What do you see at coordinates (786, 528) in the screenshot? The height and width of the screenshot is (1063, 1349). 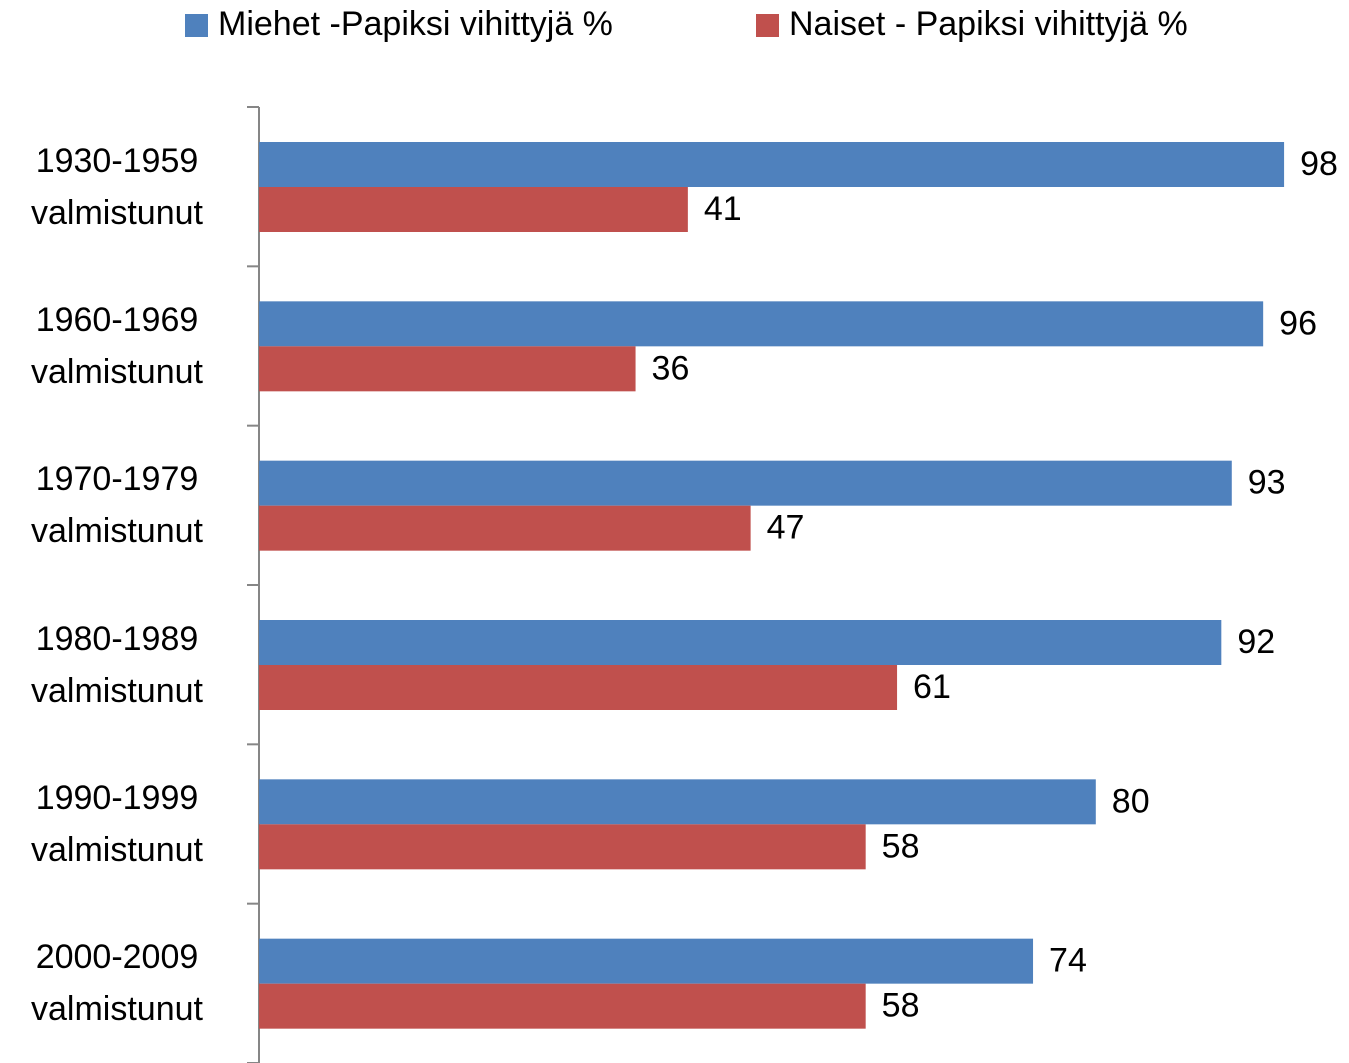 I see `data-label: 47` at bounding box center [786, 528].